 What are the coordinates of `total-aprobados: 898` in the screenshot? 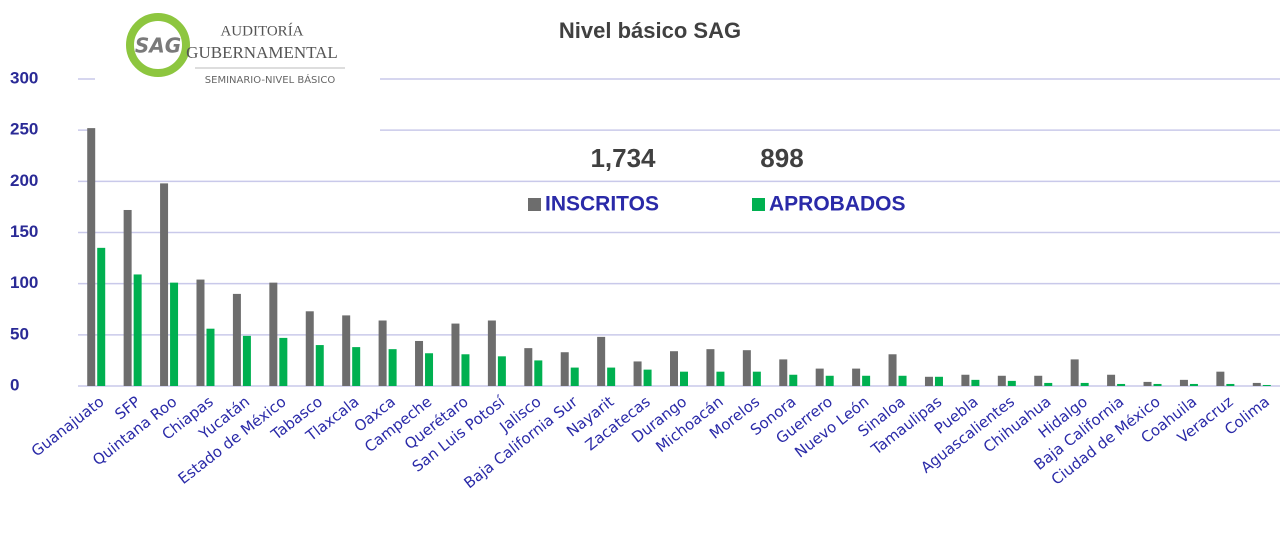 It's located at (781, 158).